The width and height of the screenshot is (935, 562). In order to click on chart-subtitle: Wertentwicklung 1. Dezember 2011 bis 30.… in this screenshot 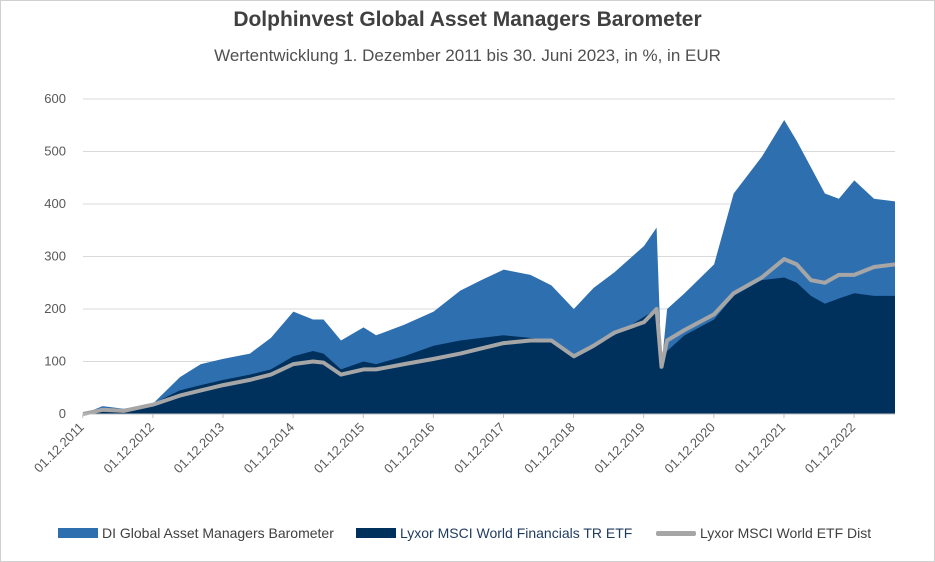, I will do `click(467, 55)`.